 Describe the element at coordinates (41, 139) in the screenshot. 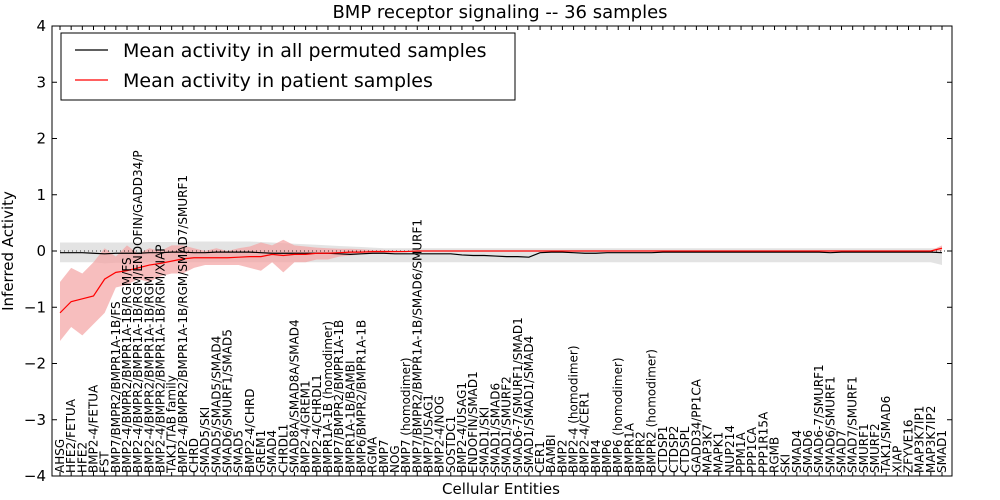

I see `y-tick-label: 2` at that location.